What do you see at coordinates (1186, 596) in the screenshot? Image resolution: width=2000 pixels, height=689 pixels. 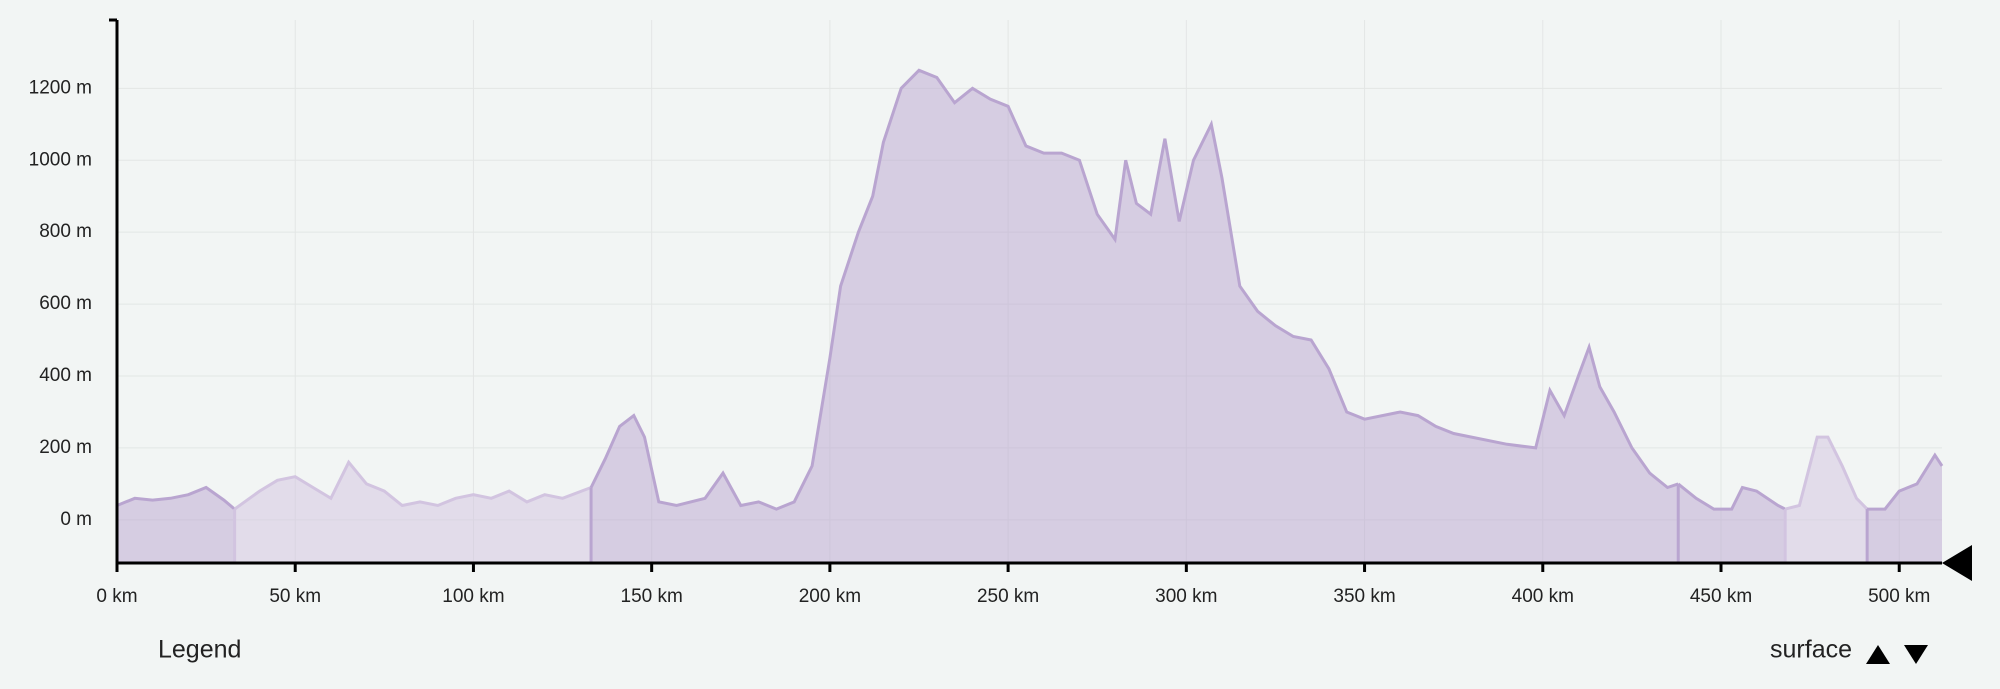 I see `x-tick-label: 300 km` at bounding box center [1186, 596].